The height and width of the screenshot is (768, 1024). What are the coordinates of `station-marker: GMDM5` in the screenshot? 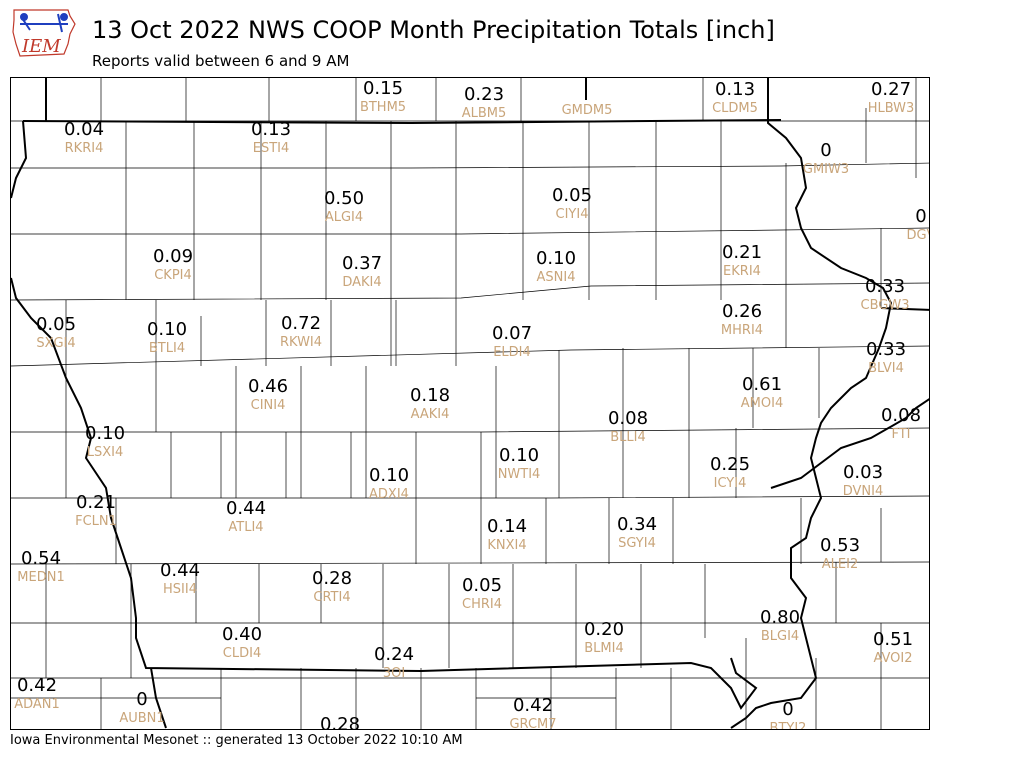 It's located at (587, 110).